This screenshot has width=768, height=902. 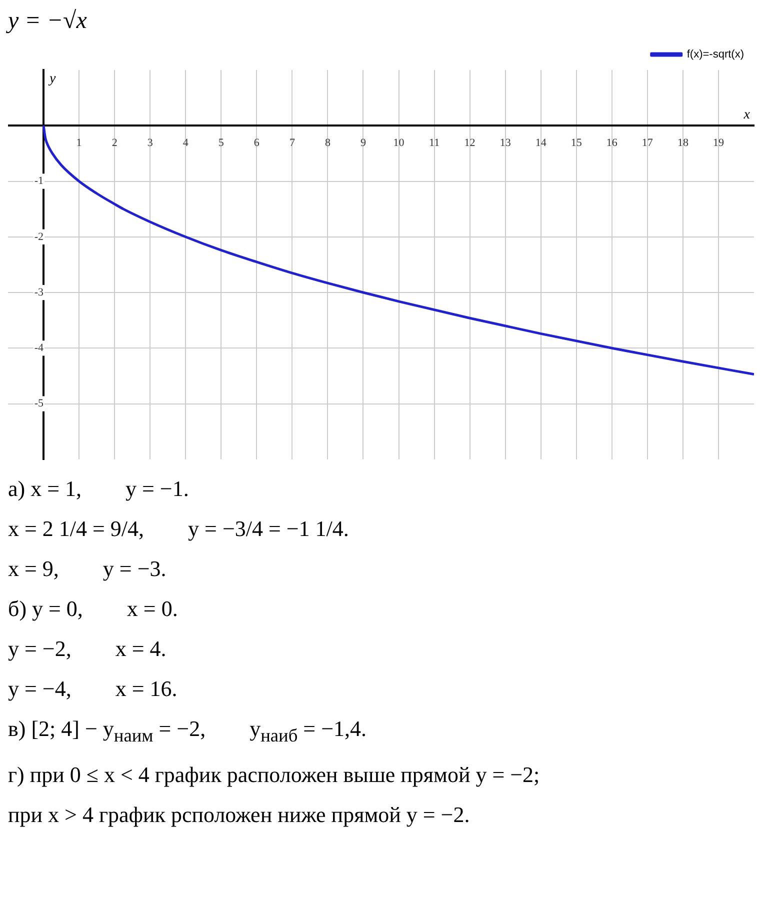 I want to click on x-axis-title: x, so click(x=746, y=114).